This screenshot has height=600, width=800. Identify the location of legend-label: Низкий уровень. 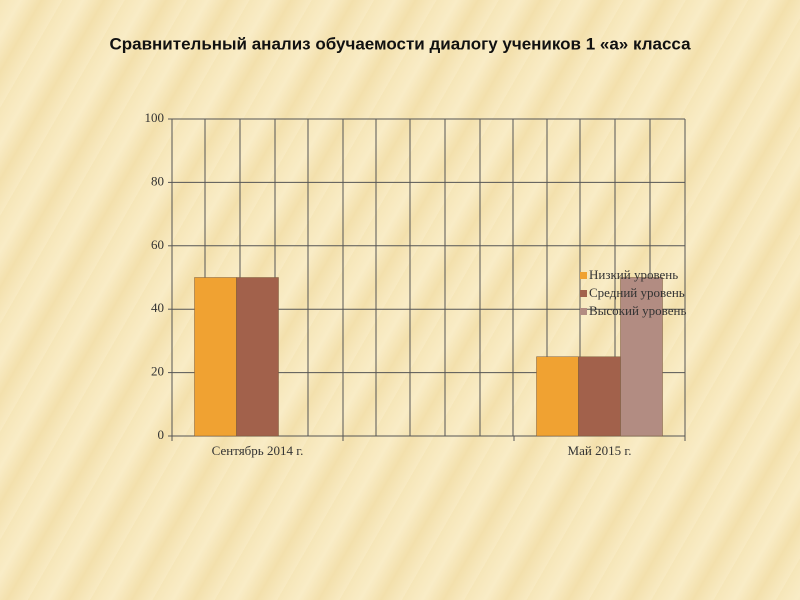
(633, 274).